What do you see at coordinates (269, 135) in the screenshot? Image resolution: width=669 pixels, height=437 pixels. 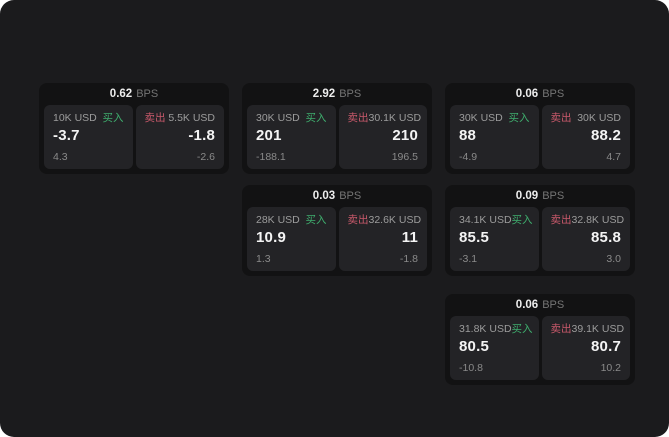 I see `buy-price: 201` at bounding box center [269, 135].